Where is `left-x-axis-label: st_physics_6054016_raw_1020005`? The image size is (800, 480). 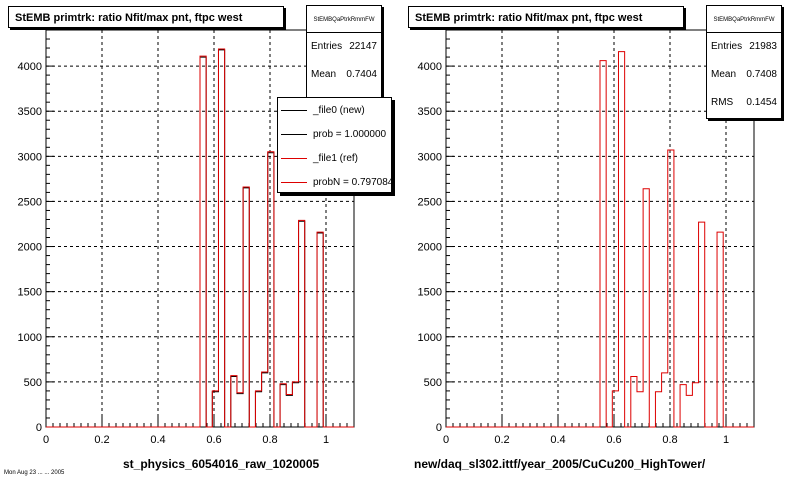
left-x-axis-label: st_physics_6054016_raw_1020005 is located at coordinates (221, 464).